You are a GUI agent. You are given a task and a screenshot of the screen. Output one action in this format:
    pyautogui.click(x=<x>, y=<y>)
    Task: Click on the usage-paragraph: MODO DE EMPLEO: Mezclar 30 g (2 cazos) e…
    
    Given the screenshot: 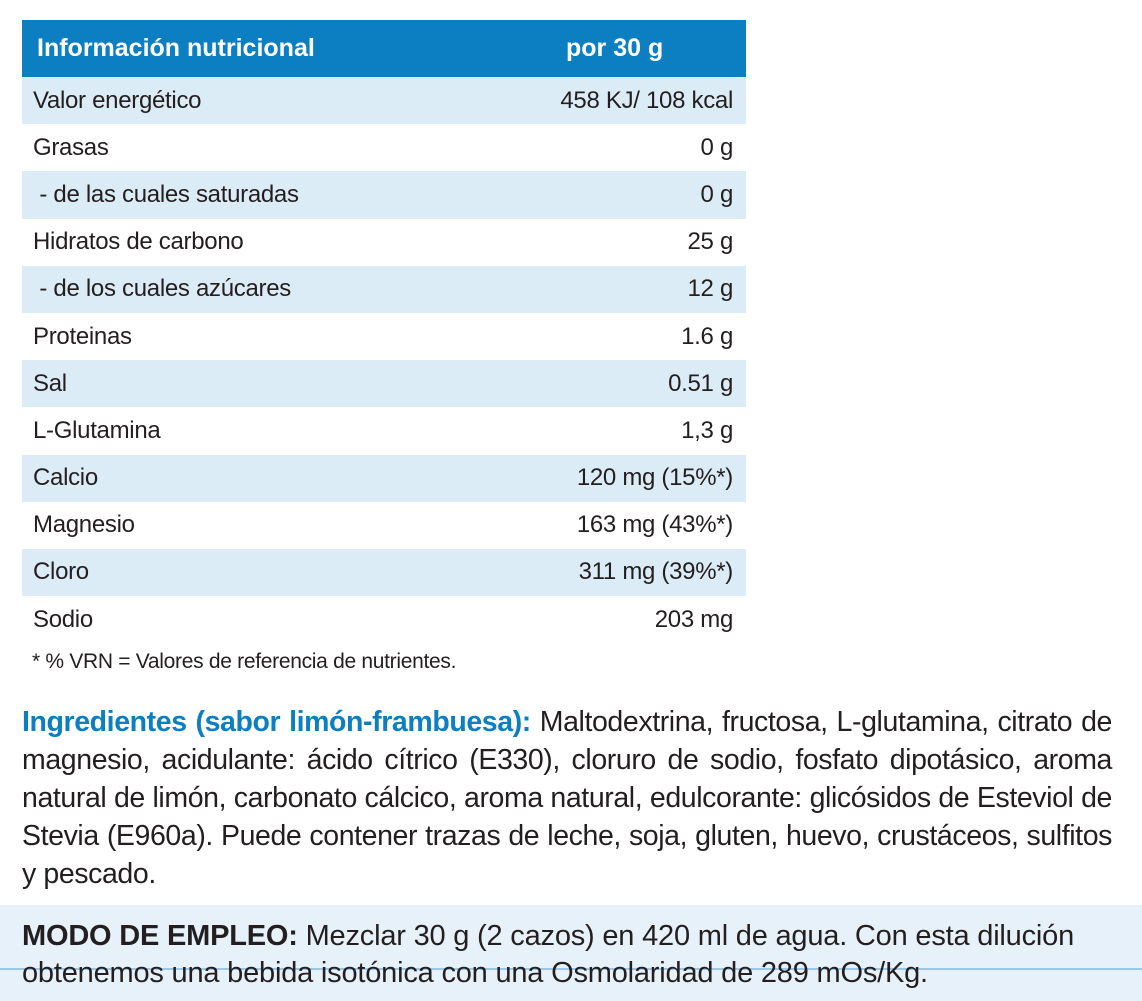 What is the action you would take?
    pyautogui.click(x=572, y=955)
    